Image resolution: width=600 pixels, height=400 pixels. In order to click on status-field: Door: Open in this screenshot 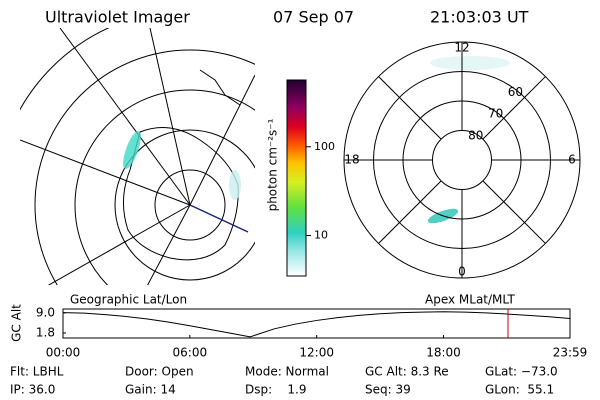, I will do `click(159, 372)`.